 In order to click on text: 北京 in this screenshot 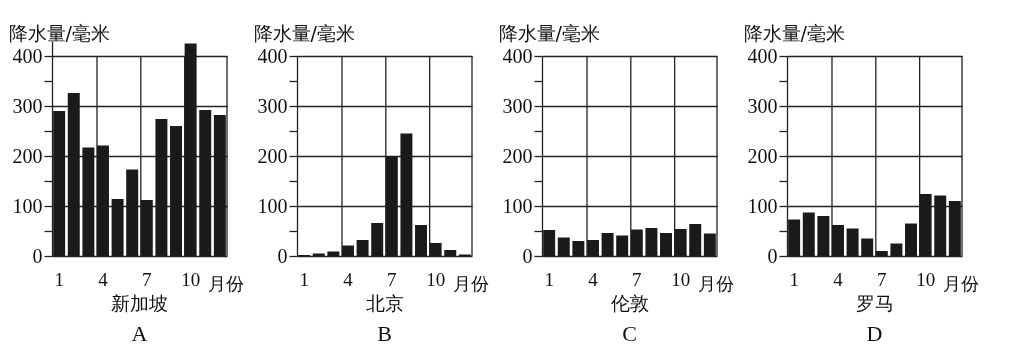, I will do `click(384, 303)`.